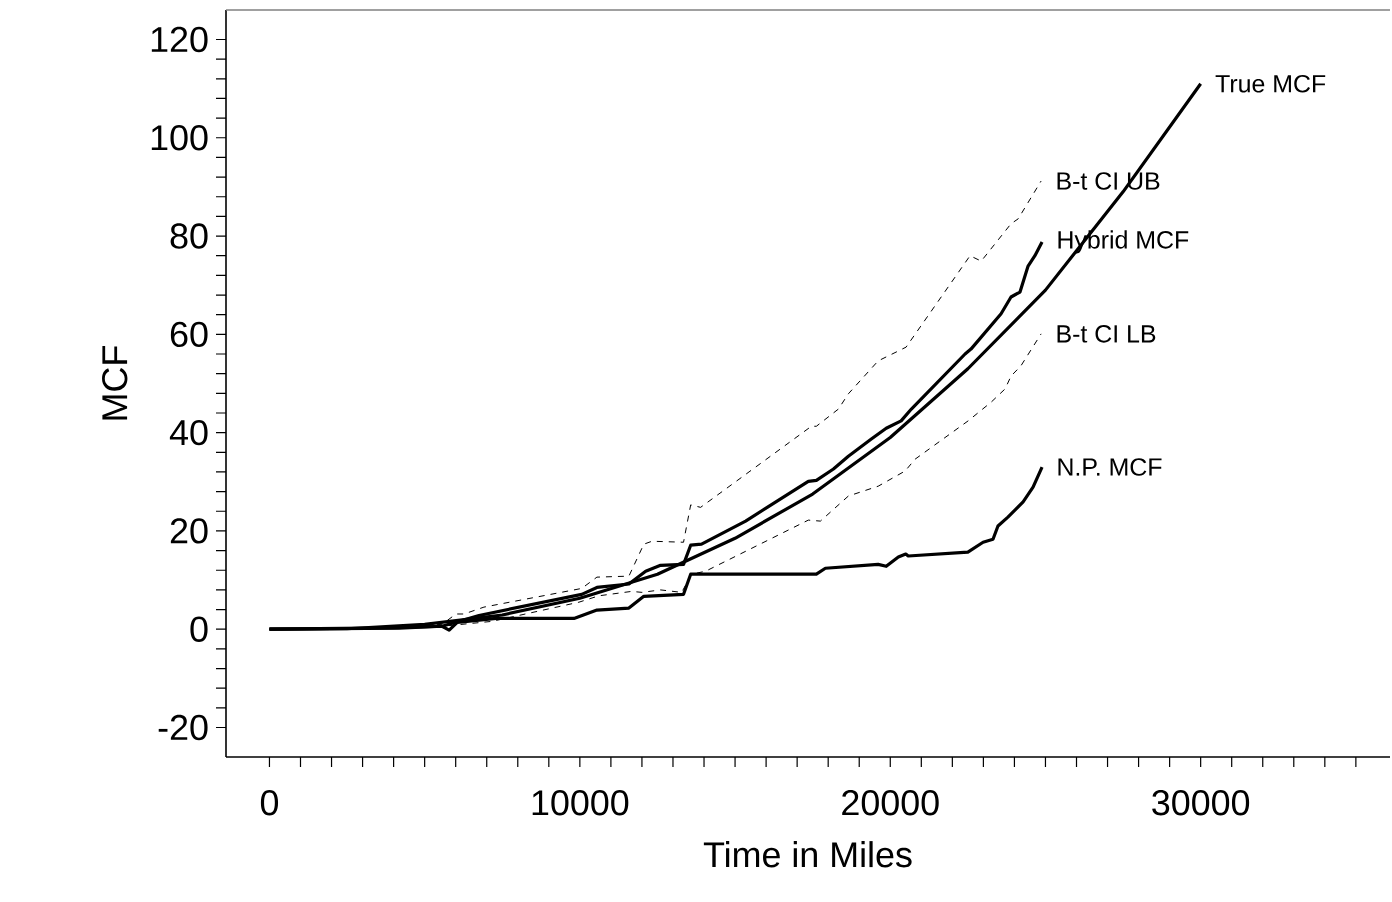  What do you see at coordinates (580, 803) in the screenshot?
I see `x-tick-label: 10000` at bounding box center [580, 803].